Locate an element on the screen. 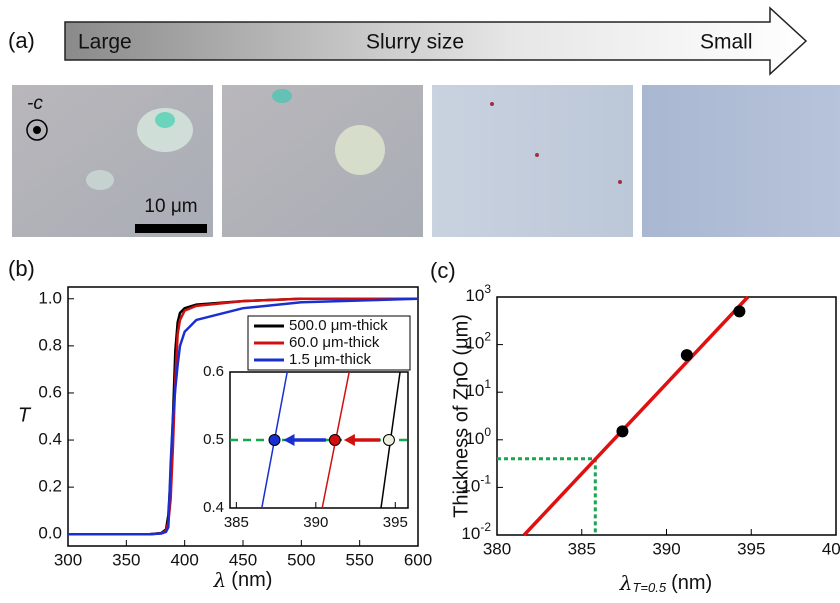 This screenshot has width=840, height=603. y-axis-label: Thickness of ZnO (μm) is located at coordinates (461, 416).